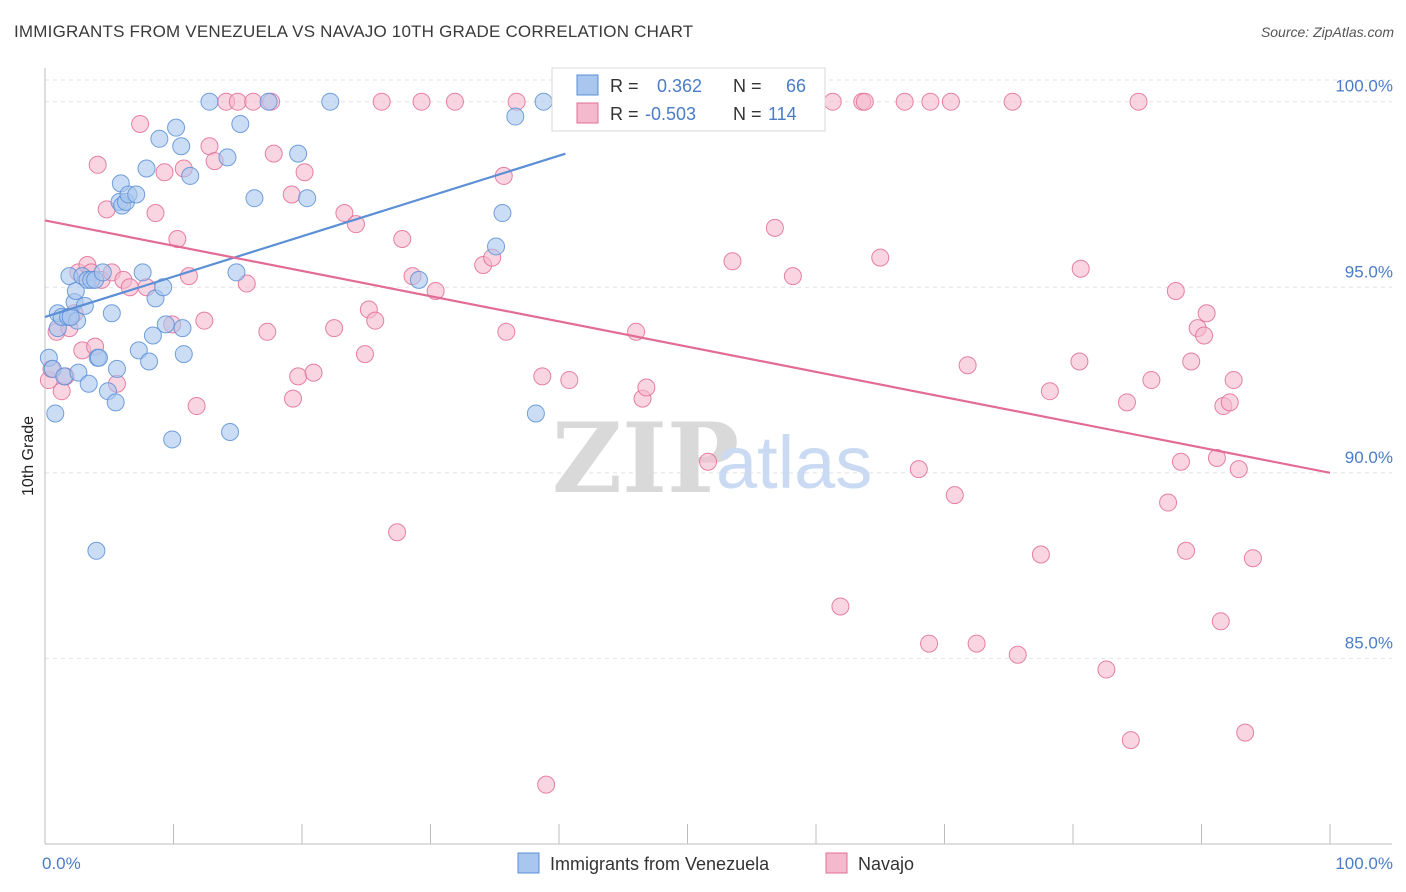  I want to click on legend-swatch-venezuela, so click(528, 863).